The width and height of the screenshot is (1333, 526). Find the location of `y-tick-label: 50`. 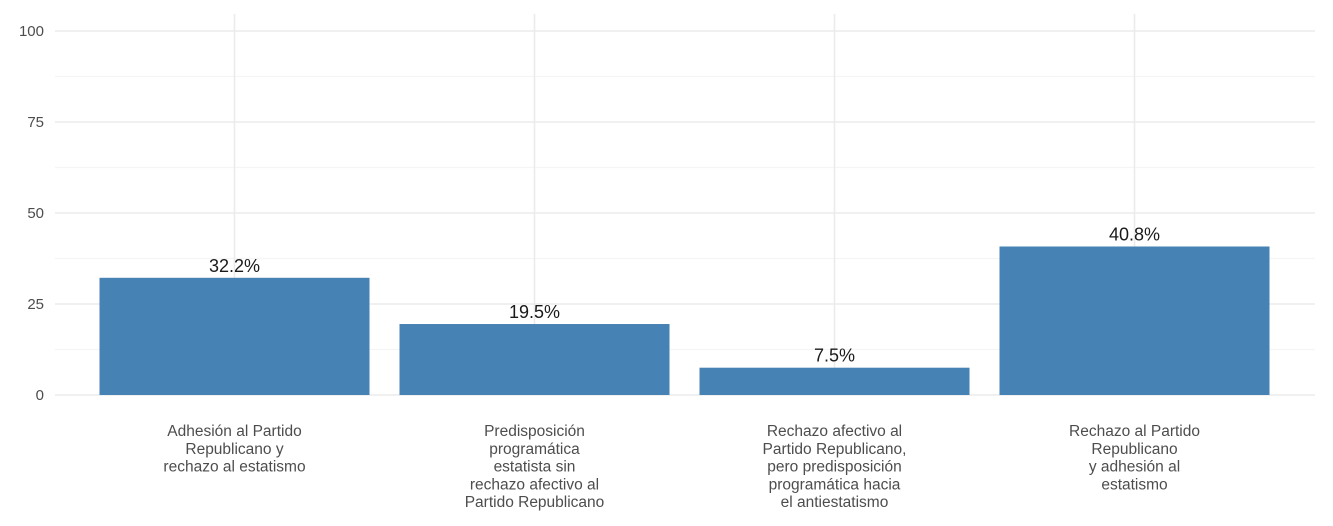

y-tick-label: 50 is located at coordinates (35, 213).